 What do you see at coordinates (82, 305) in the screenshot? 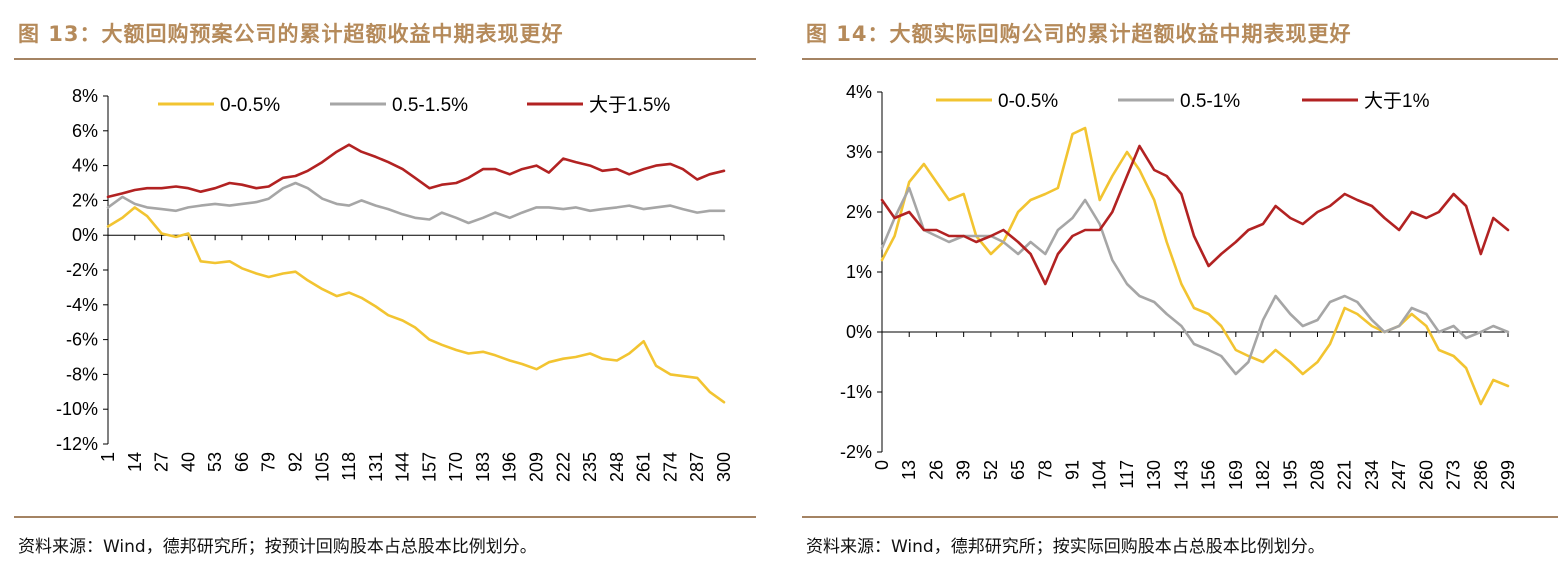
I see `y-tick-label: -4%` at bounding box center [82, 305].